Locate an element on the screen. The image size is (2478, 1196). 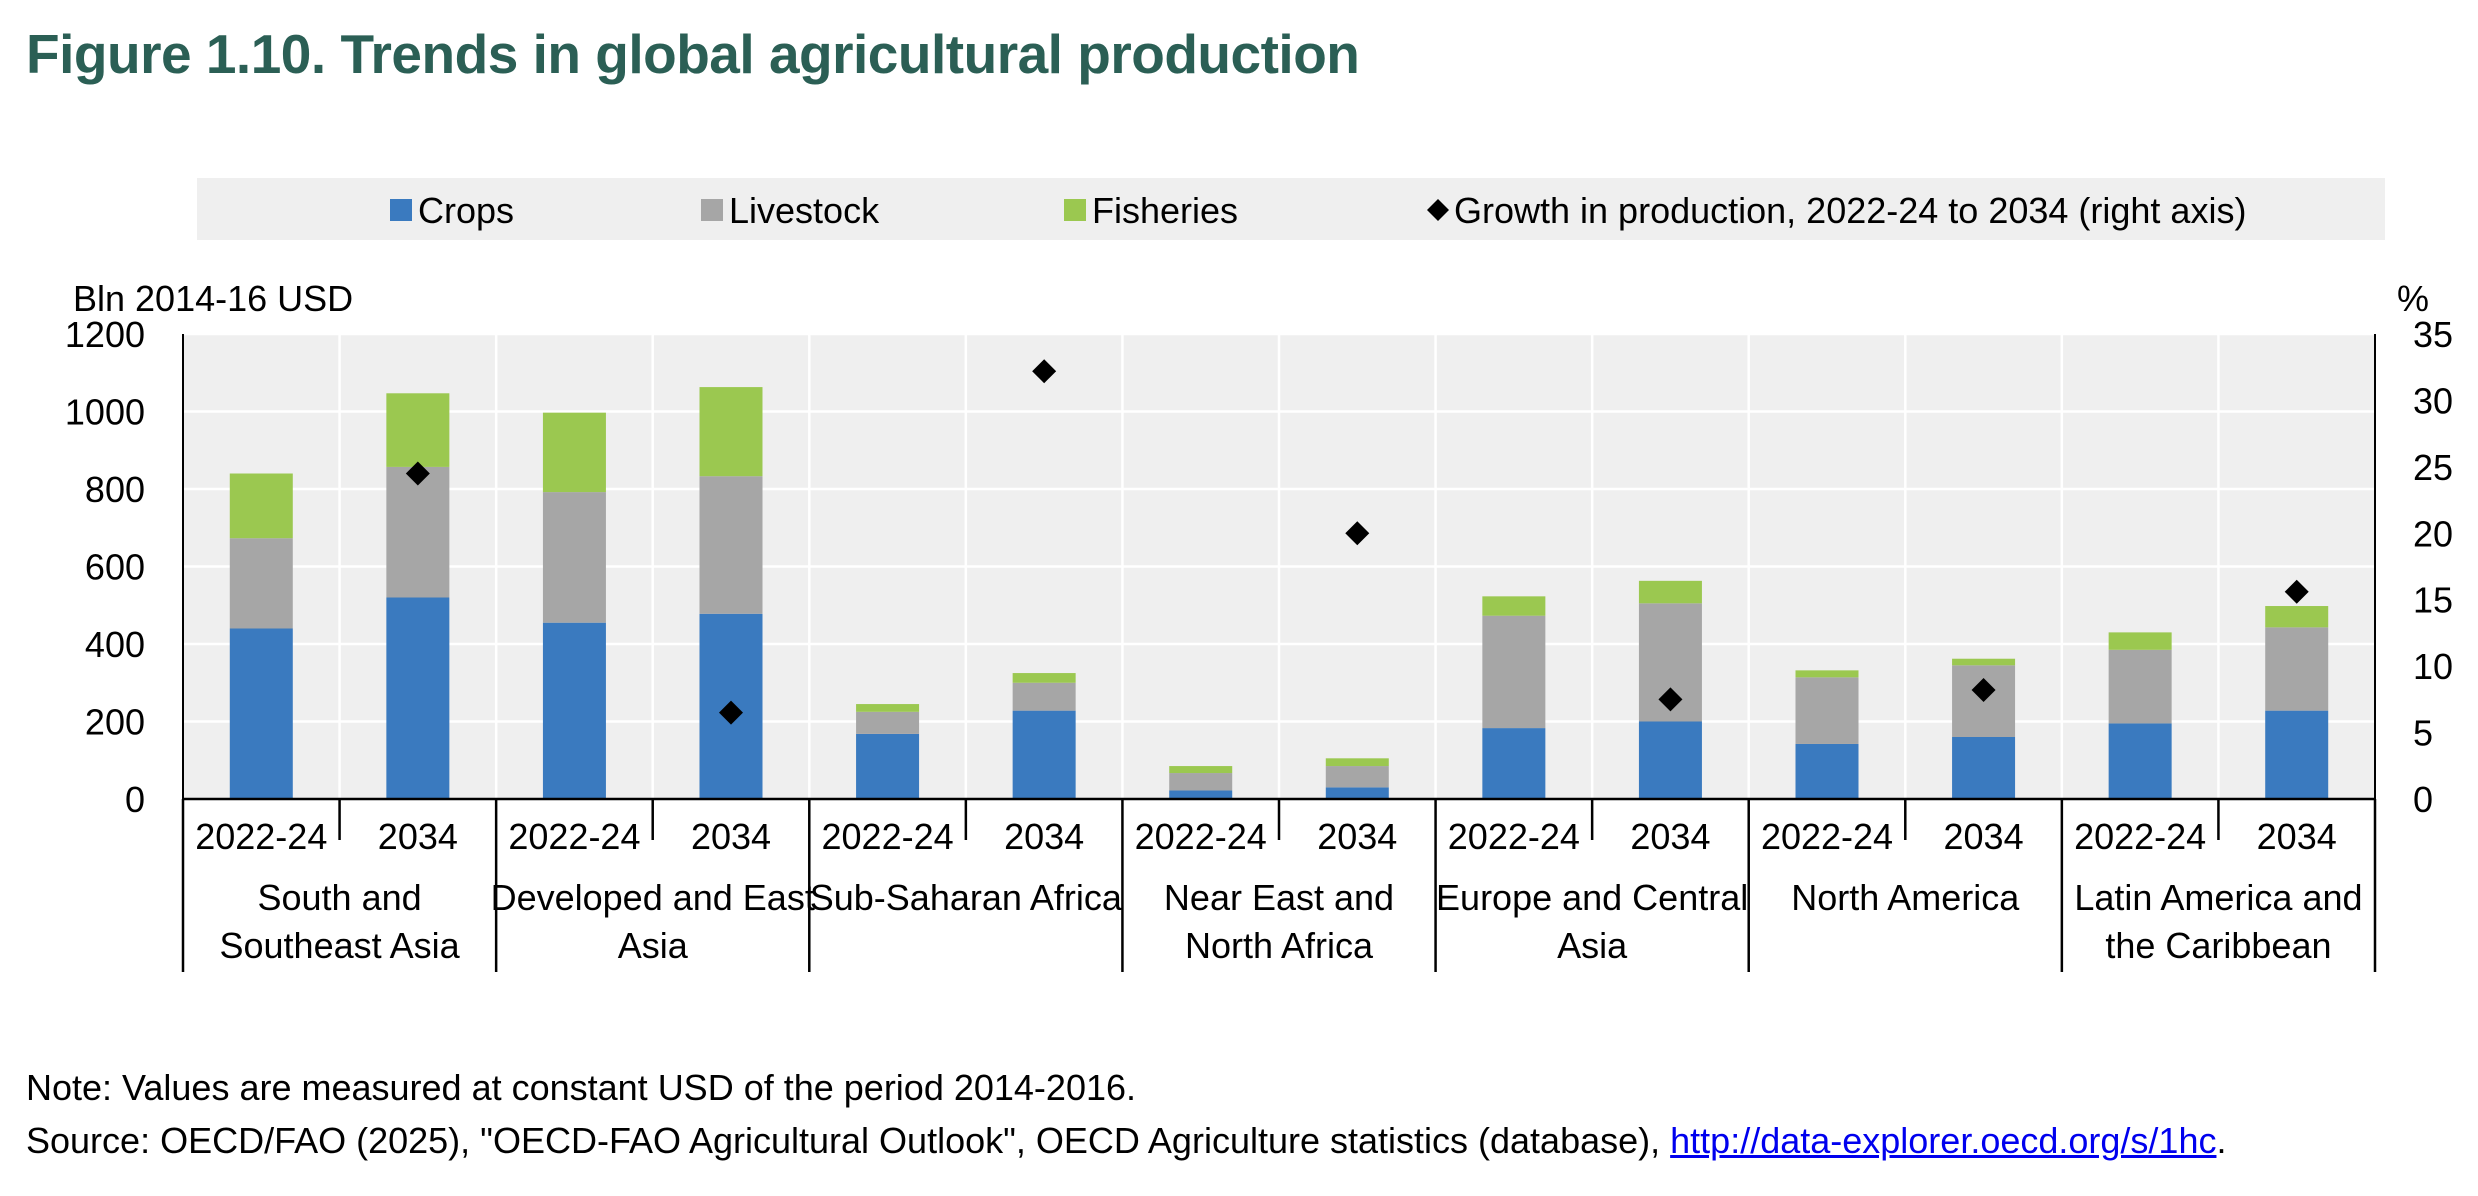
y-tick-label: 1200 is located at coordinates (105, 334).